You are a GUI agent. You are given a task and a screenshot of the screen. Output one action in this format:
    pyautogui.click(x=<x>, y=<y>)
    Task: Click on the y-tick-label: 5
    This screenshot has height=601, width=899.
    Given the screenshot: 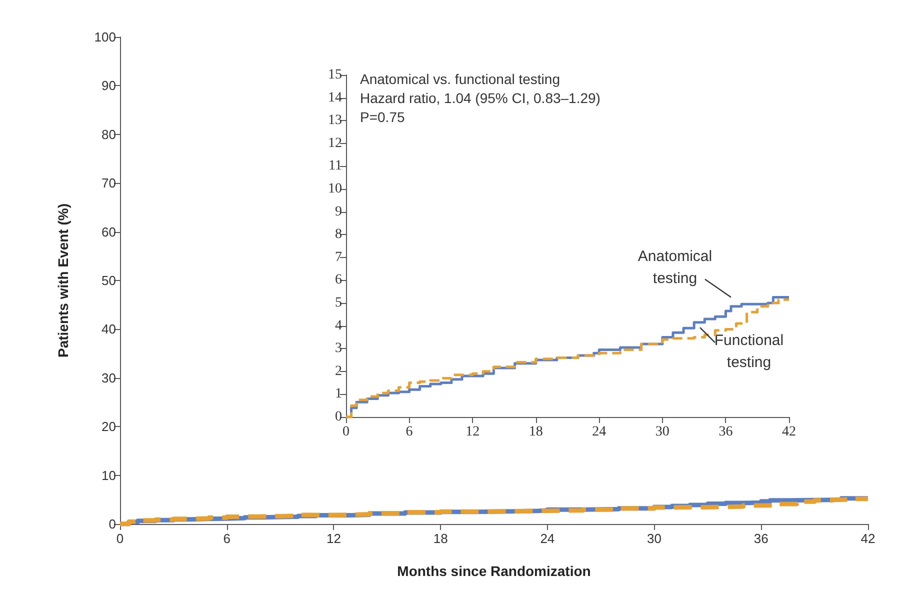 What is the action you would take?
    pyautogui.click(x=338, y=303)
    